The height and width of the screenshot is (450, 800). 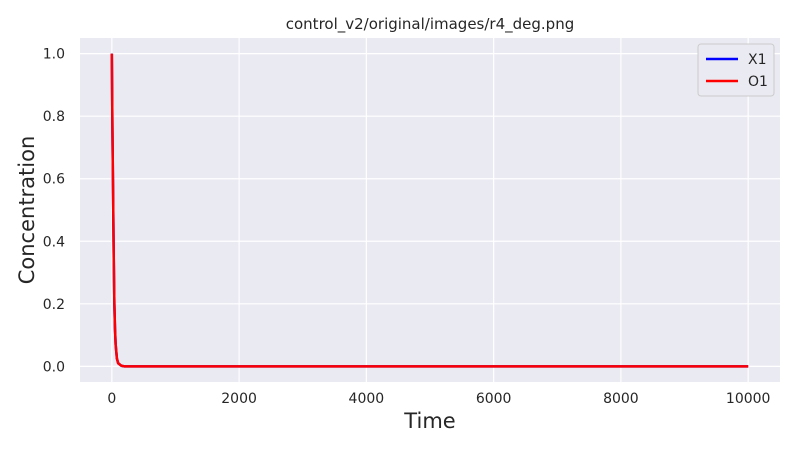 What do you see at coordinates (27, 210) in the screenshot?
I see `y-axis-title: Concentration` at bounding box center [27, 210].